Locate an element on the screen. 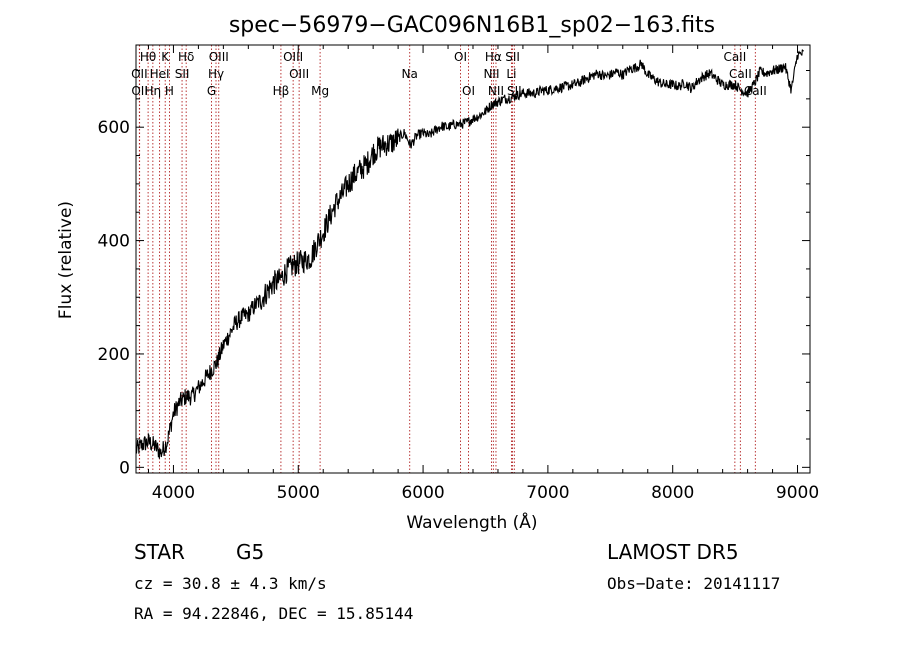 This screenshot has width=900, height=649. x-tick-label: 4000 is located at coordinates (173, 493).